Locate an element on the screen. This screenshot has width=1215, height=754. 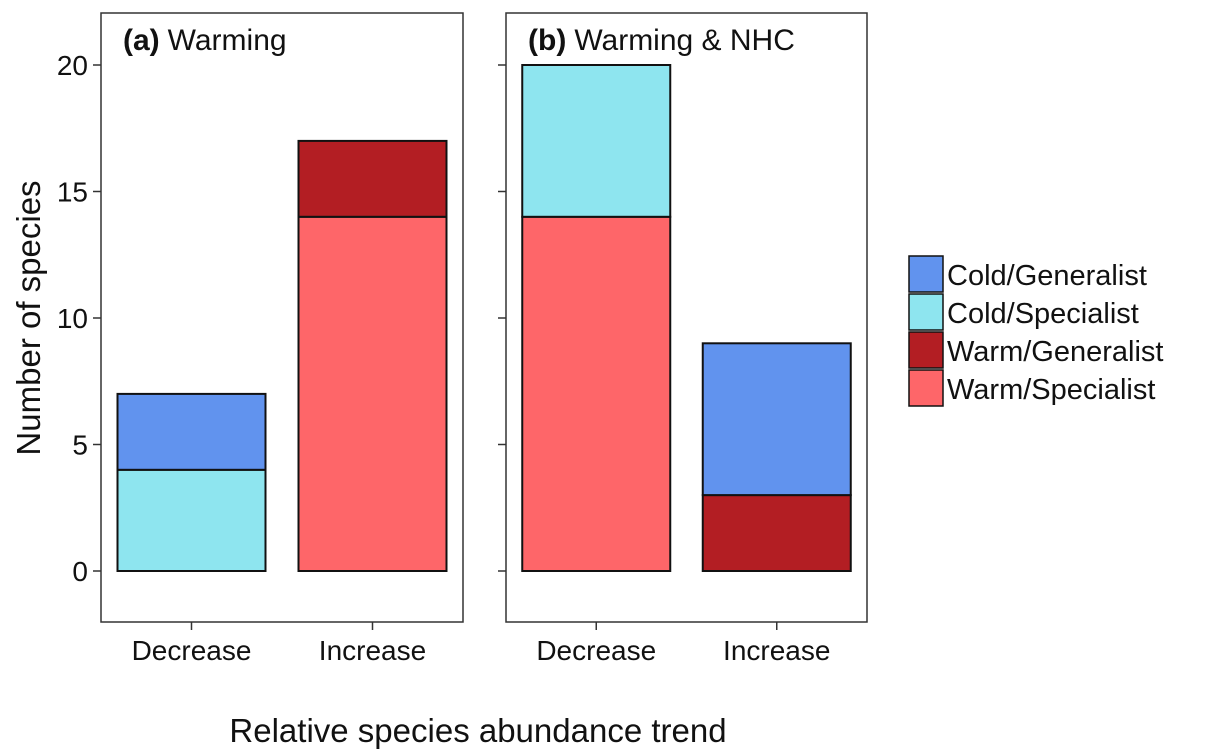
legend-label: Cold/Specialist is located at coordinates (1043, 314).